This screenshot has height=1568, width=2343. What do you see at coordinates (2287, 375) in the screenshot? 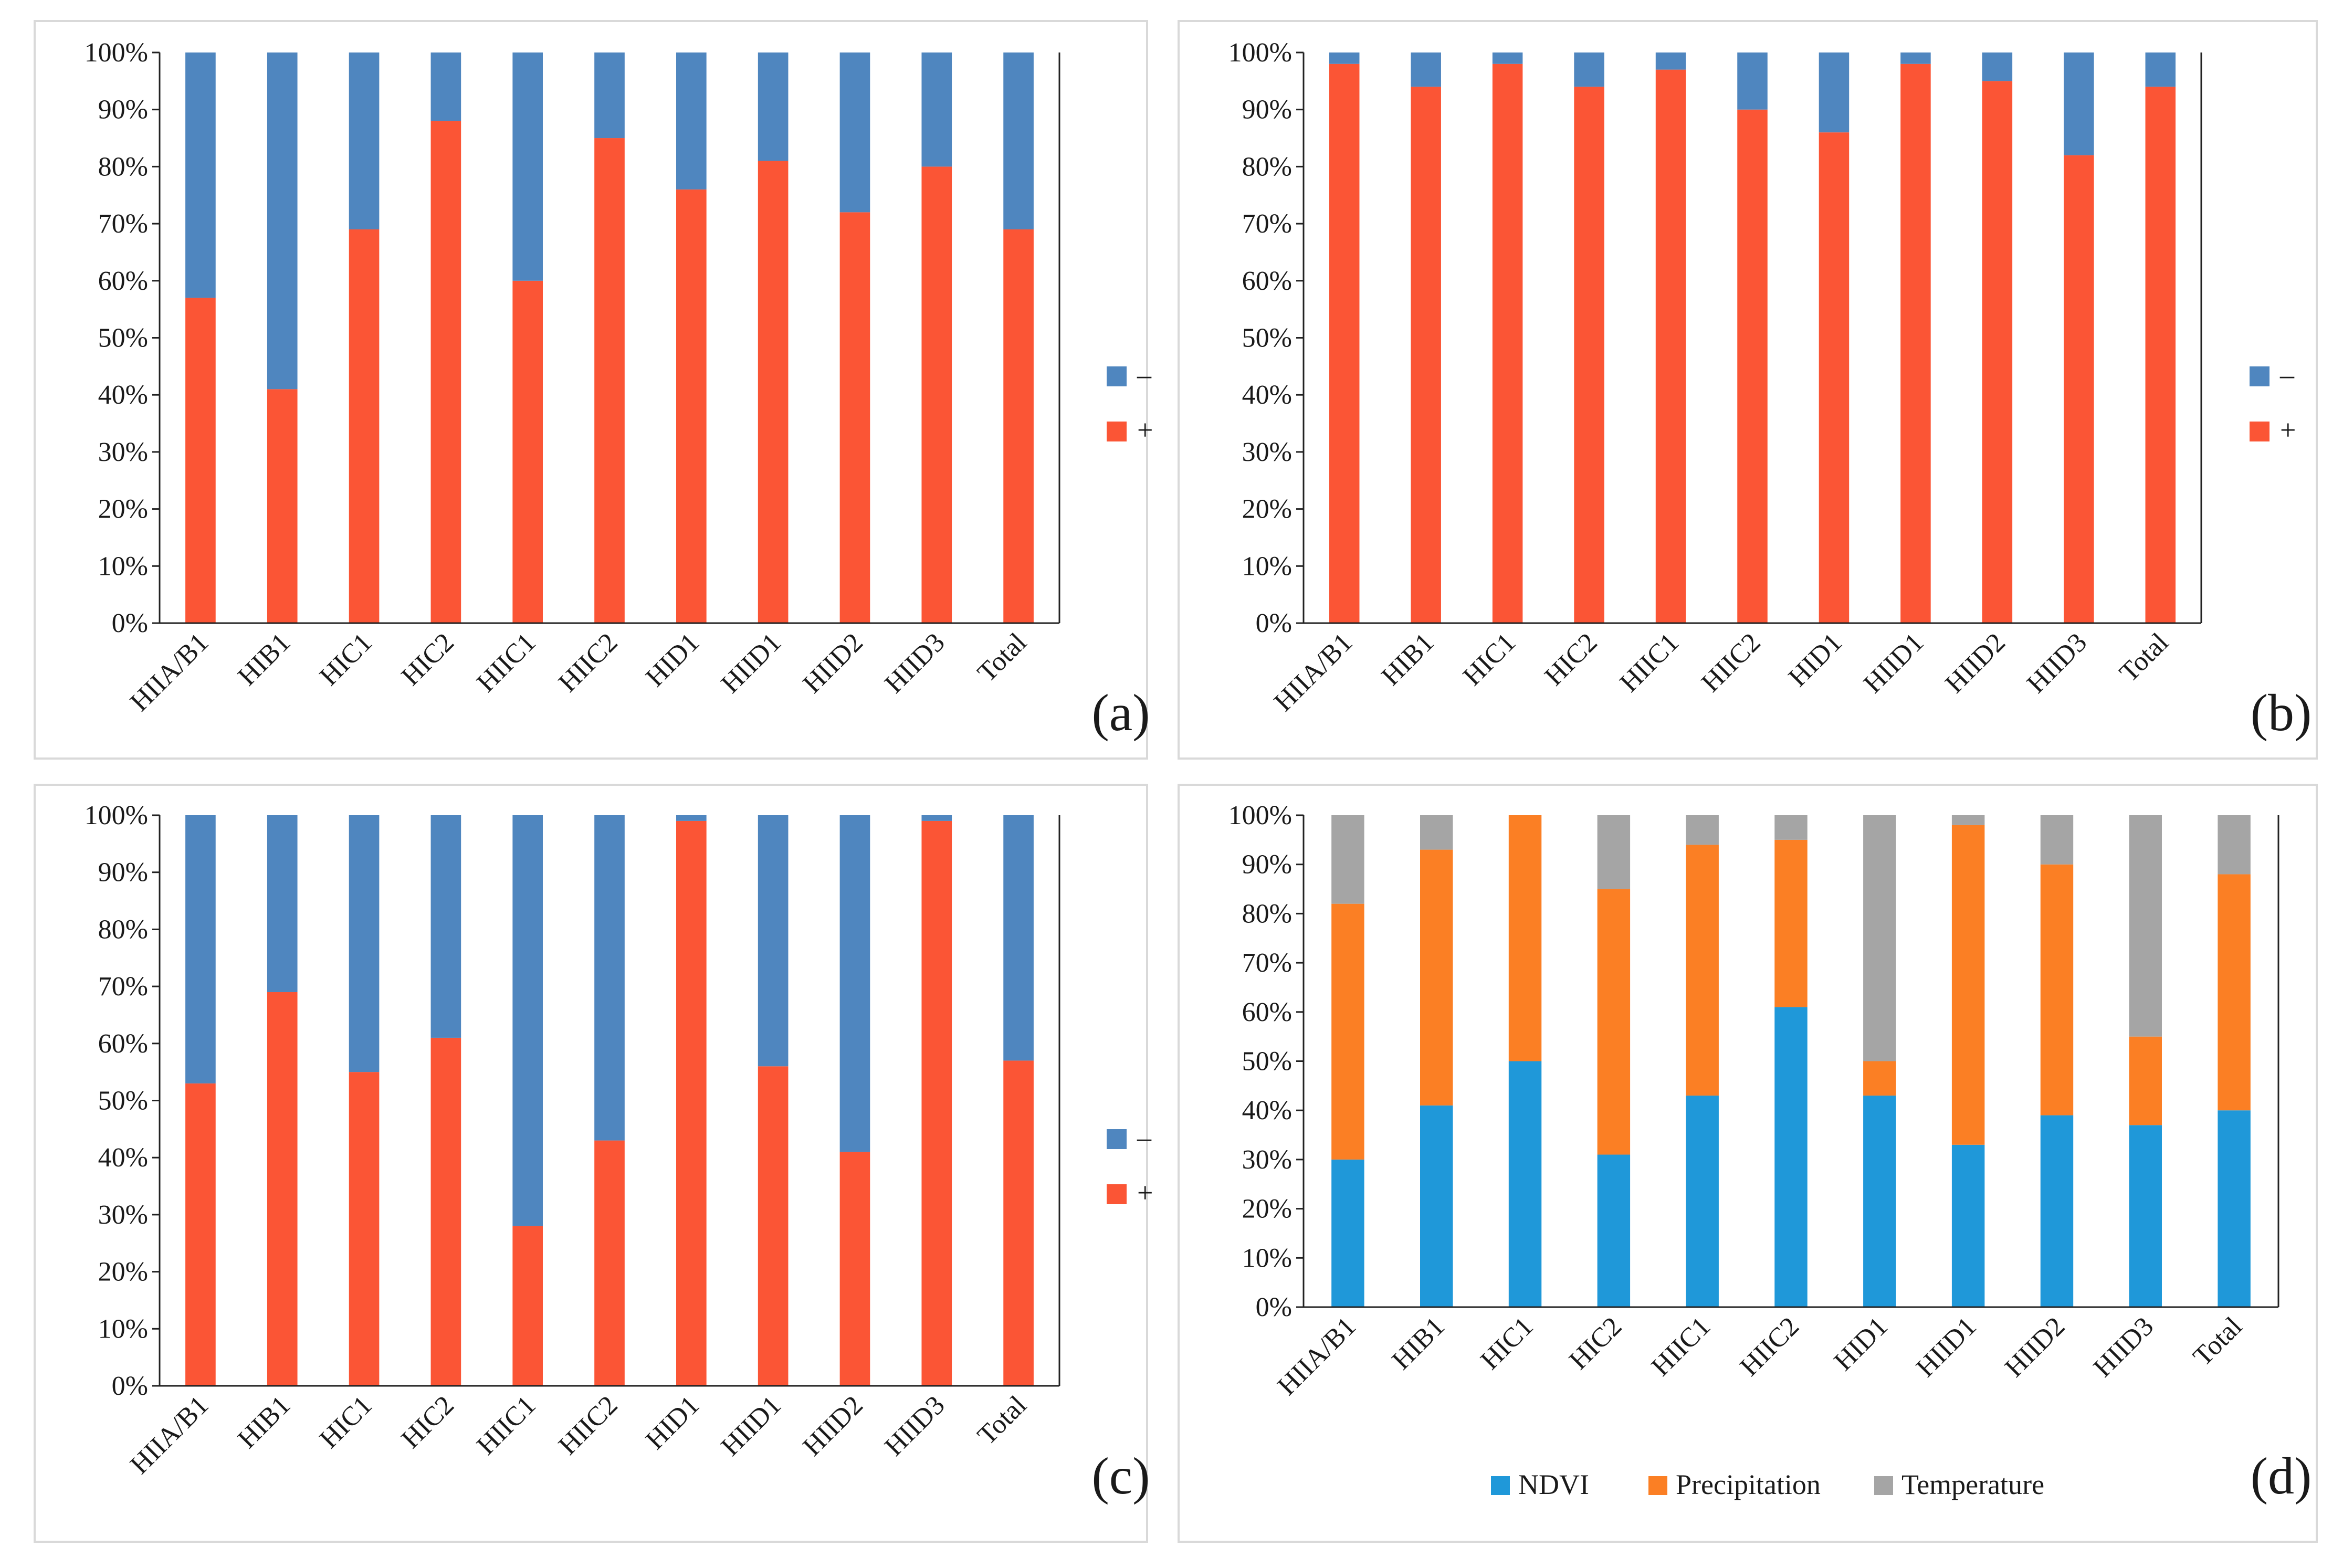
I see `legend-label: –` at bounding box center [2287, 375].